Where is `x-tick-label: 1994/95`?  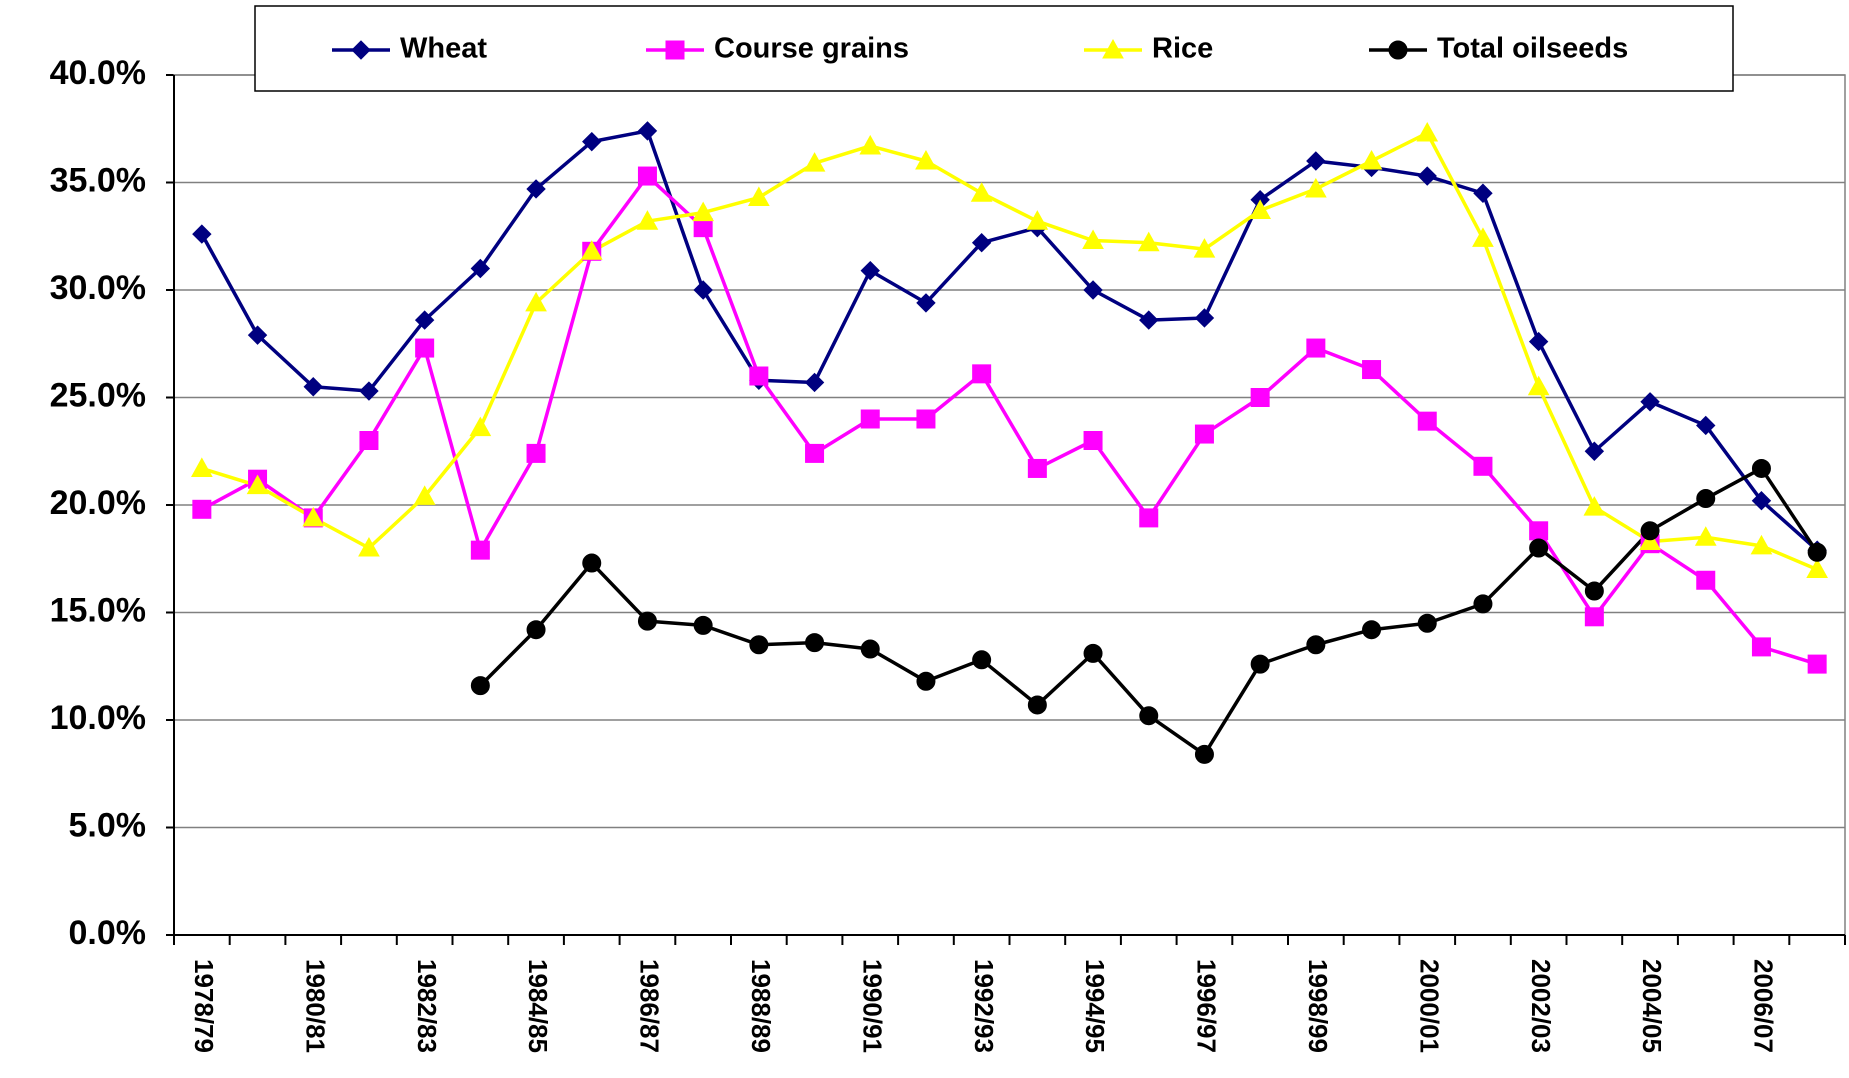
x-tick-label: 1994/95 is located at coordinates (1095, 1006).